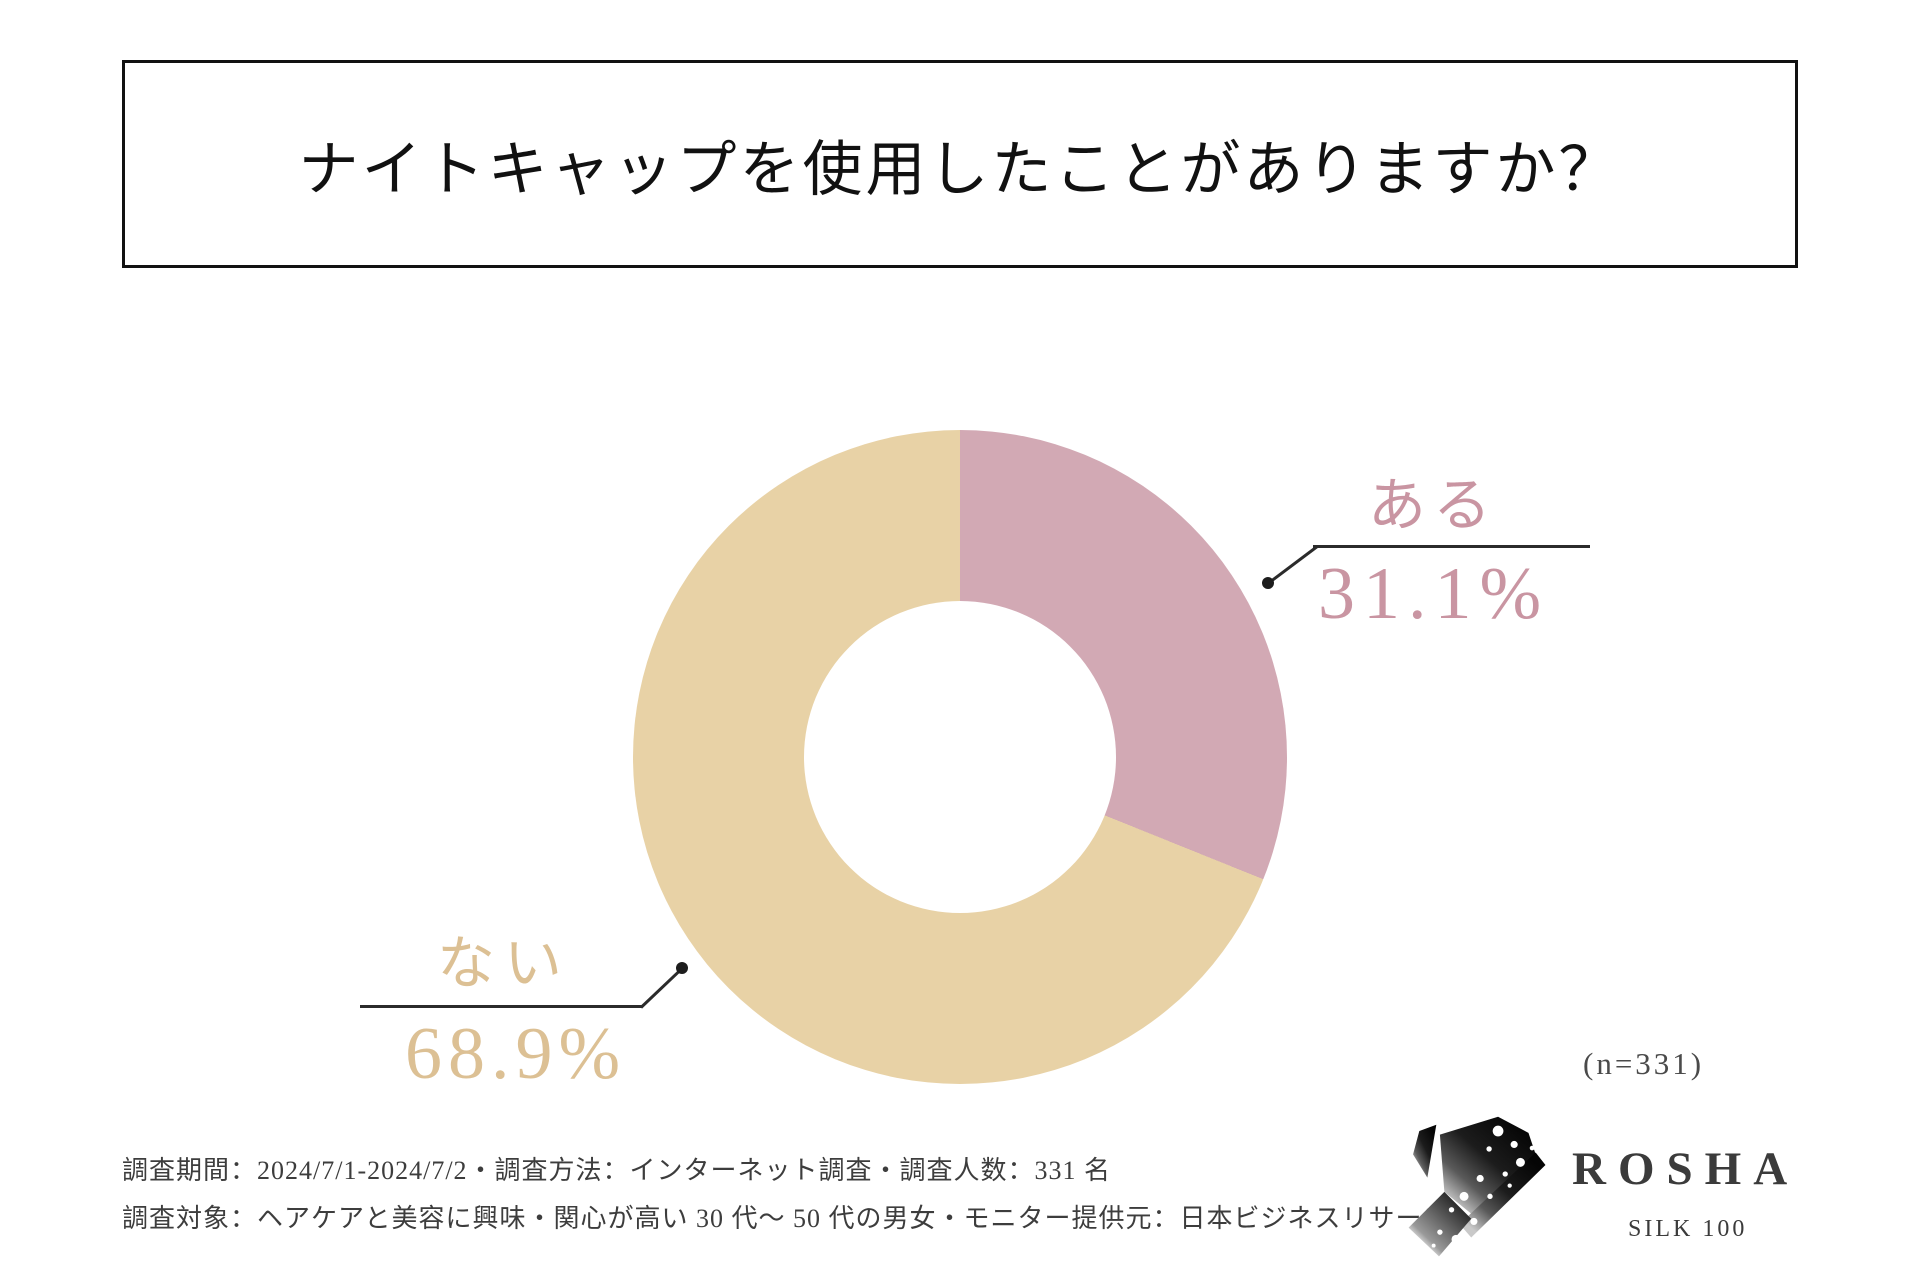 This screenshot has height=1280, width=1920. What do you see at coordinates (1644, 1063) in the screenshot?
I see `sample-size-label: (n=331)` at bounding box center [1644, 1063].